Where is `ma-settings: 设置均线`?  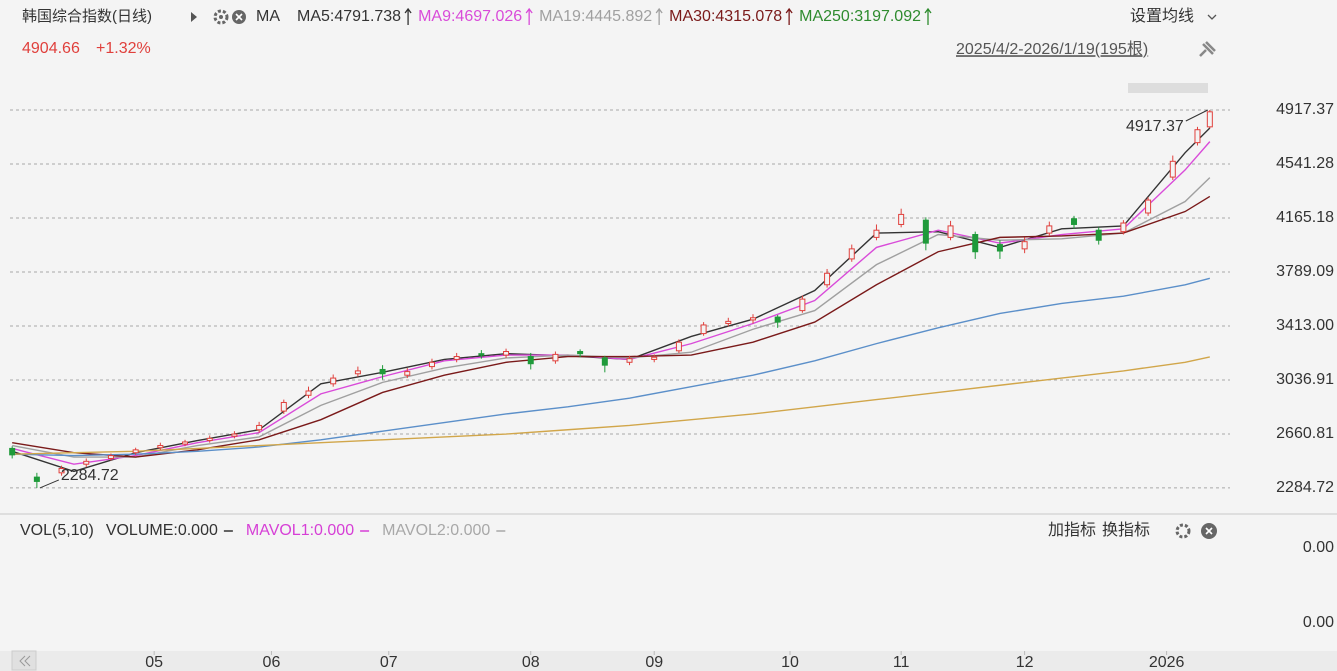 ma-settings: 设置均线 is located at coordinates (1162, 16).